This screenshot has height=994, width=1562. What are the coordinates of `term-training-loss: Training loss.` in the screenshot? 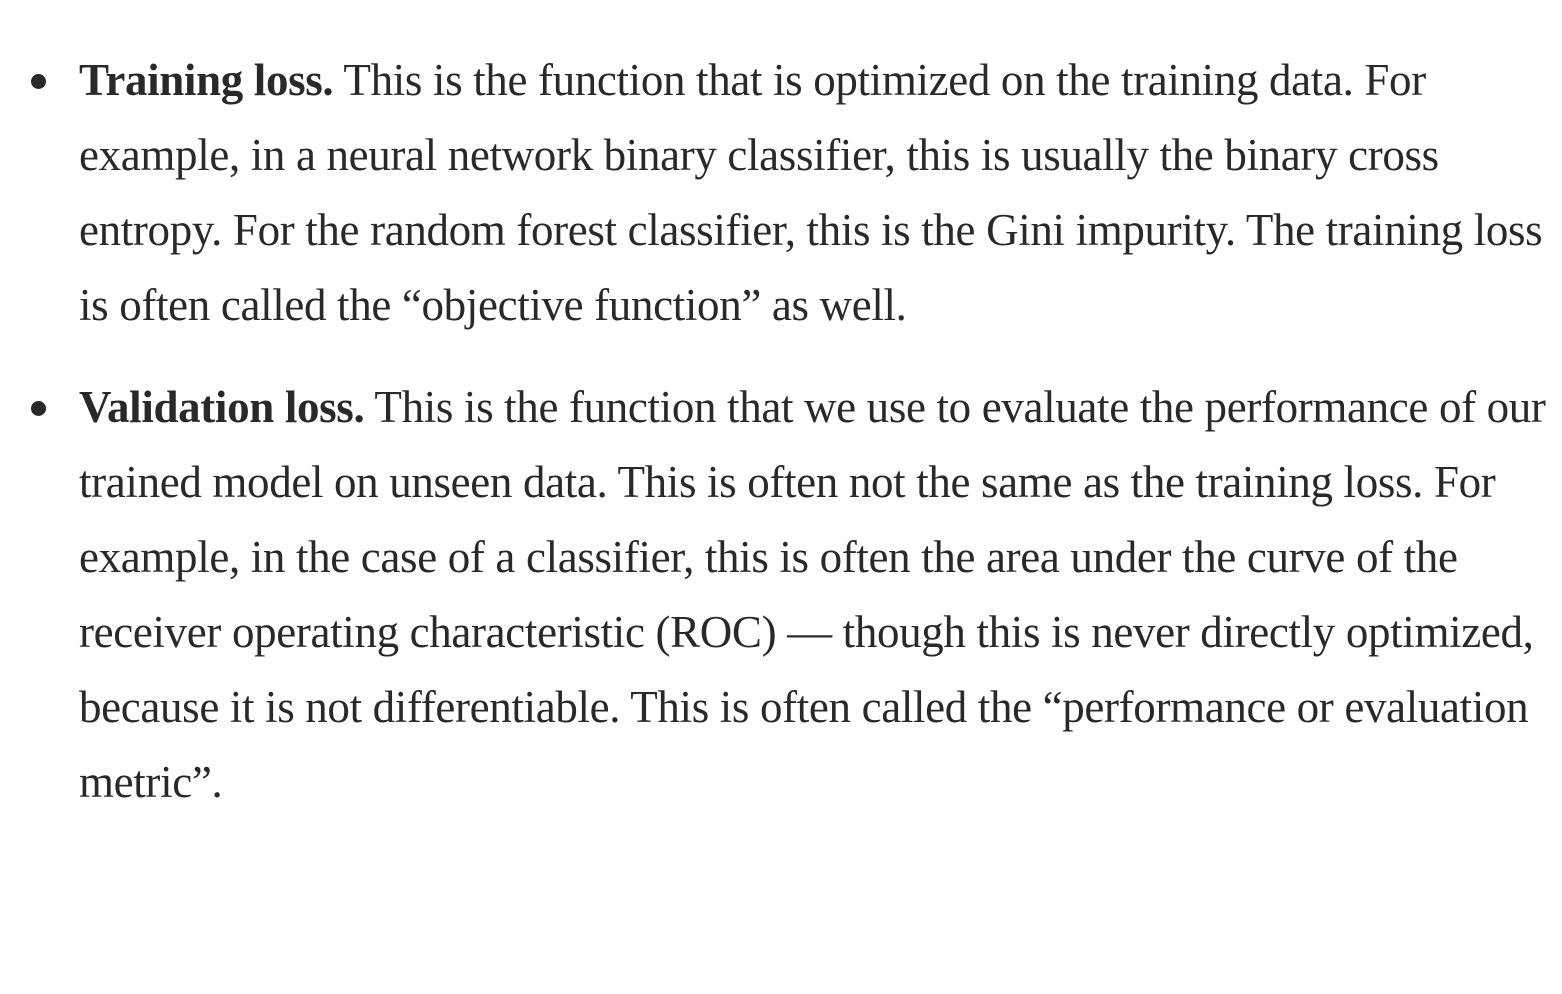 It's located at (206, 80).